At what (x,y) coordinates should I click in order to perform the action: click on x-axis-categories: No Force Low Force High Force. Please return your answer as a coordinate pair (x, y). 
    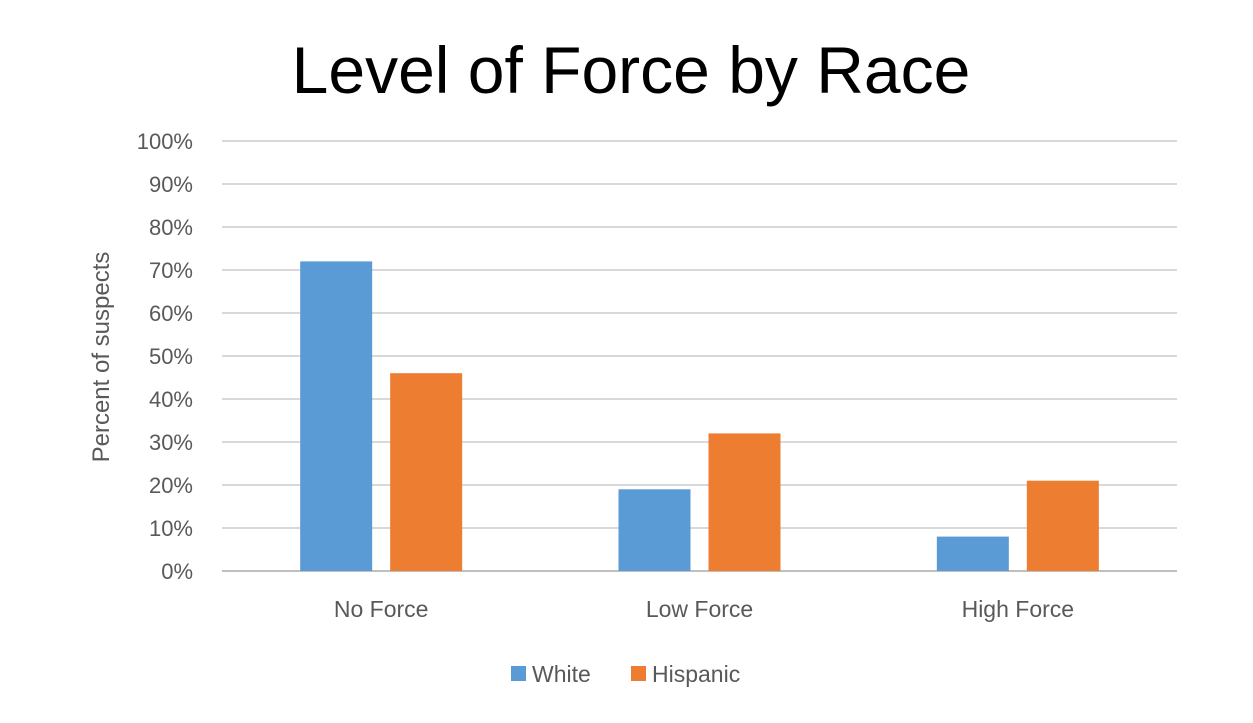
    Looking at the image, I should click on (704, 609).